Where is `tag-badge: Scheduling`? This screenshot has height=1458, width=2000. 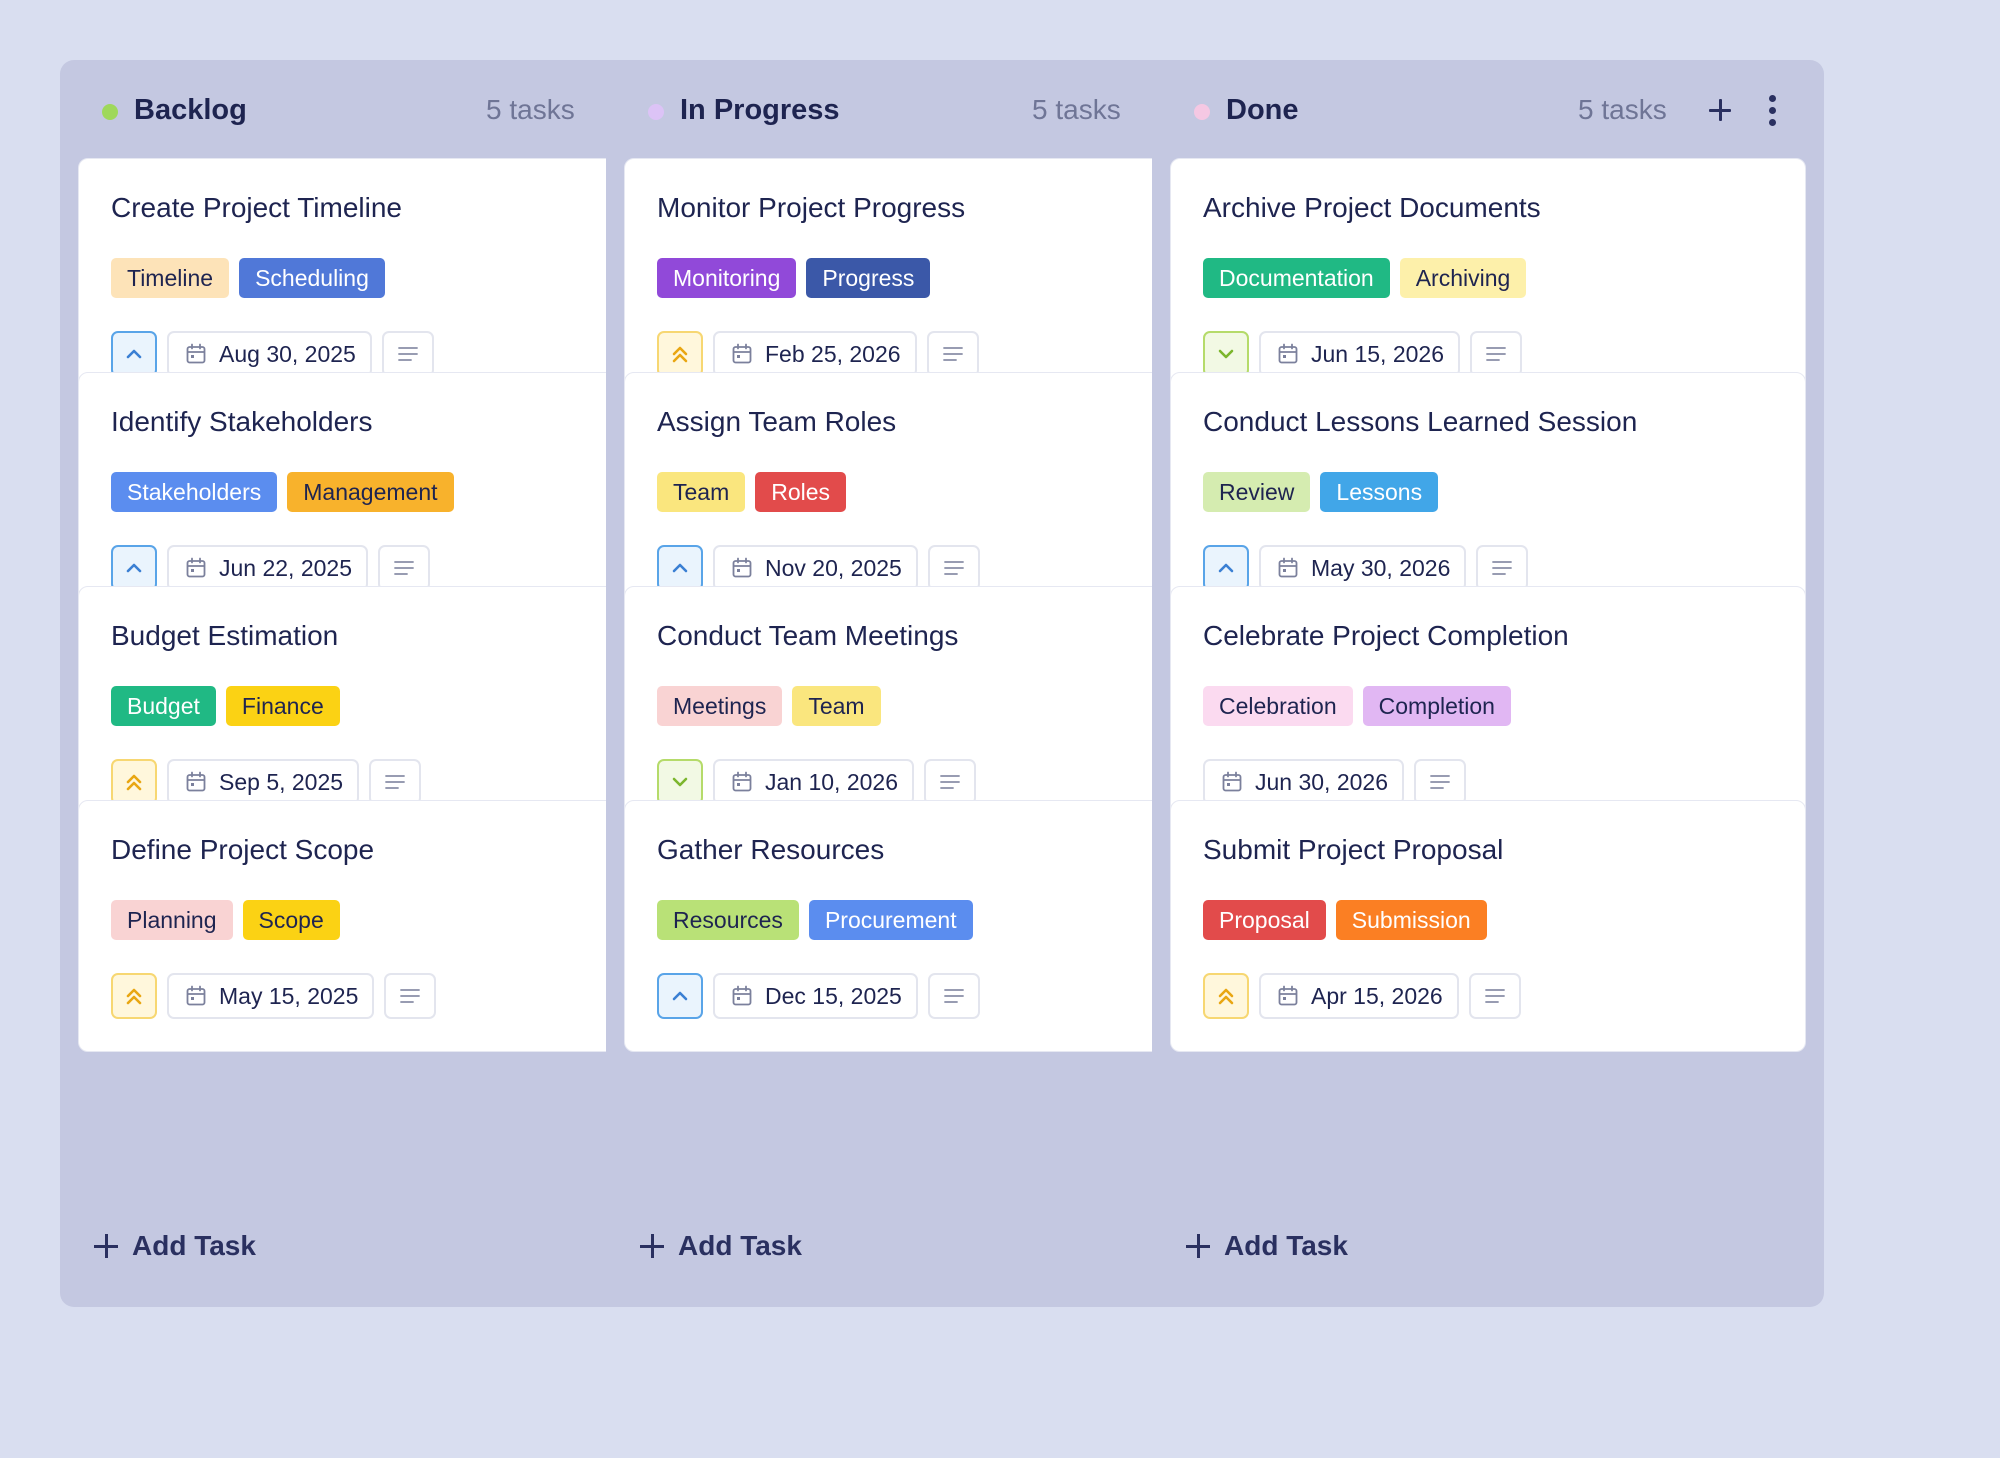
tag-badge: Scheduling is located at coordinates (312, 278).